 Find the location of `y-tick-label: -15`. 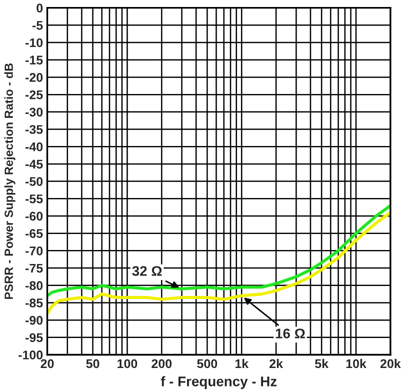

y-tick-label: -15 is located at coordinates (34, 60).